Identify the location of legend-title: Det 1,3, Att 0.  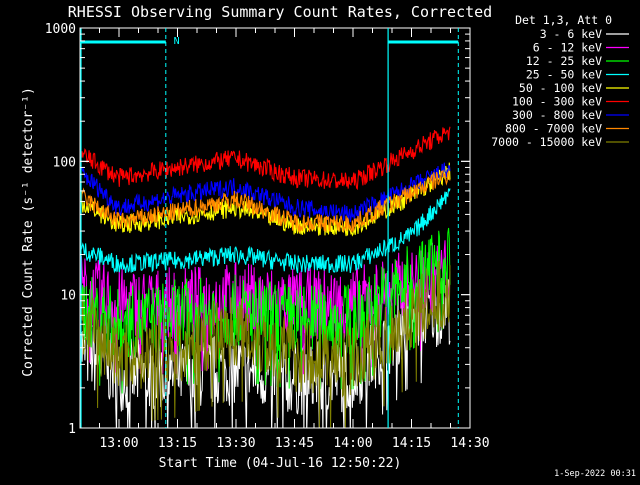
(563, 20).